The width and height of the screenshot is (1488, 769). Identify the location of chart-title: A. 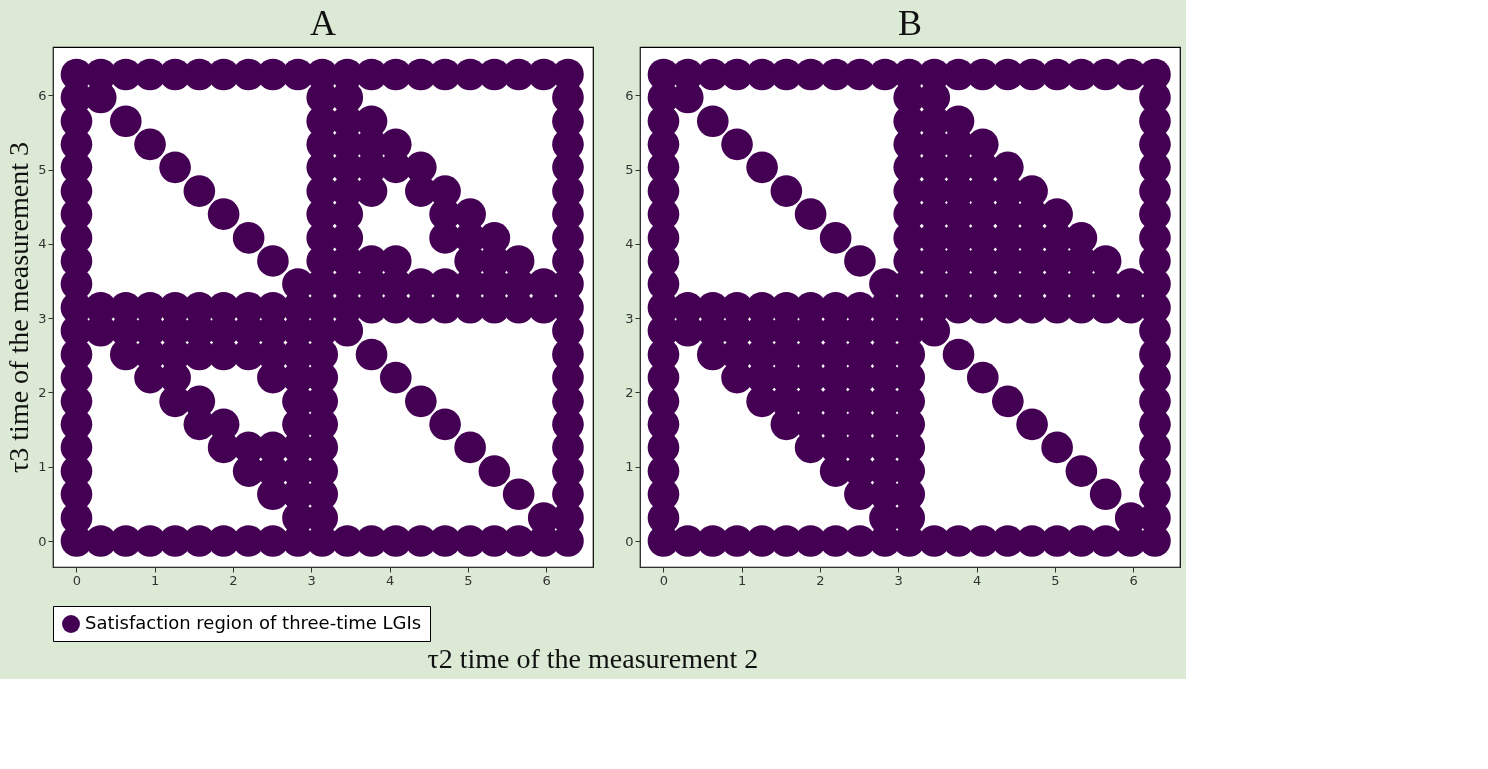
(323, 23).